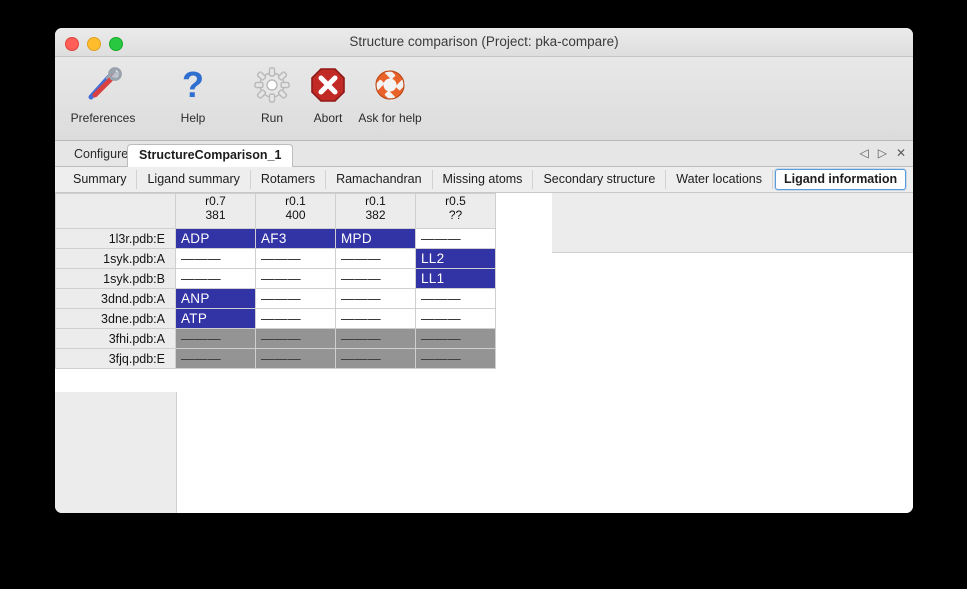 The height and width of the screenshot is (589, 967). Describe the element at coordinates (215, 238) in the screenshot. I see `cell-0-0: ADP` at that location.